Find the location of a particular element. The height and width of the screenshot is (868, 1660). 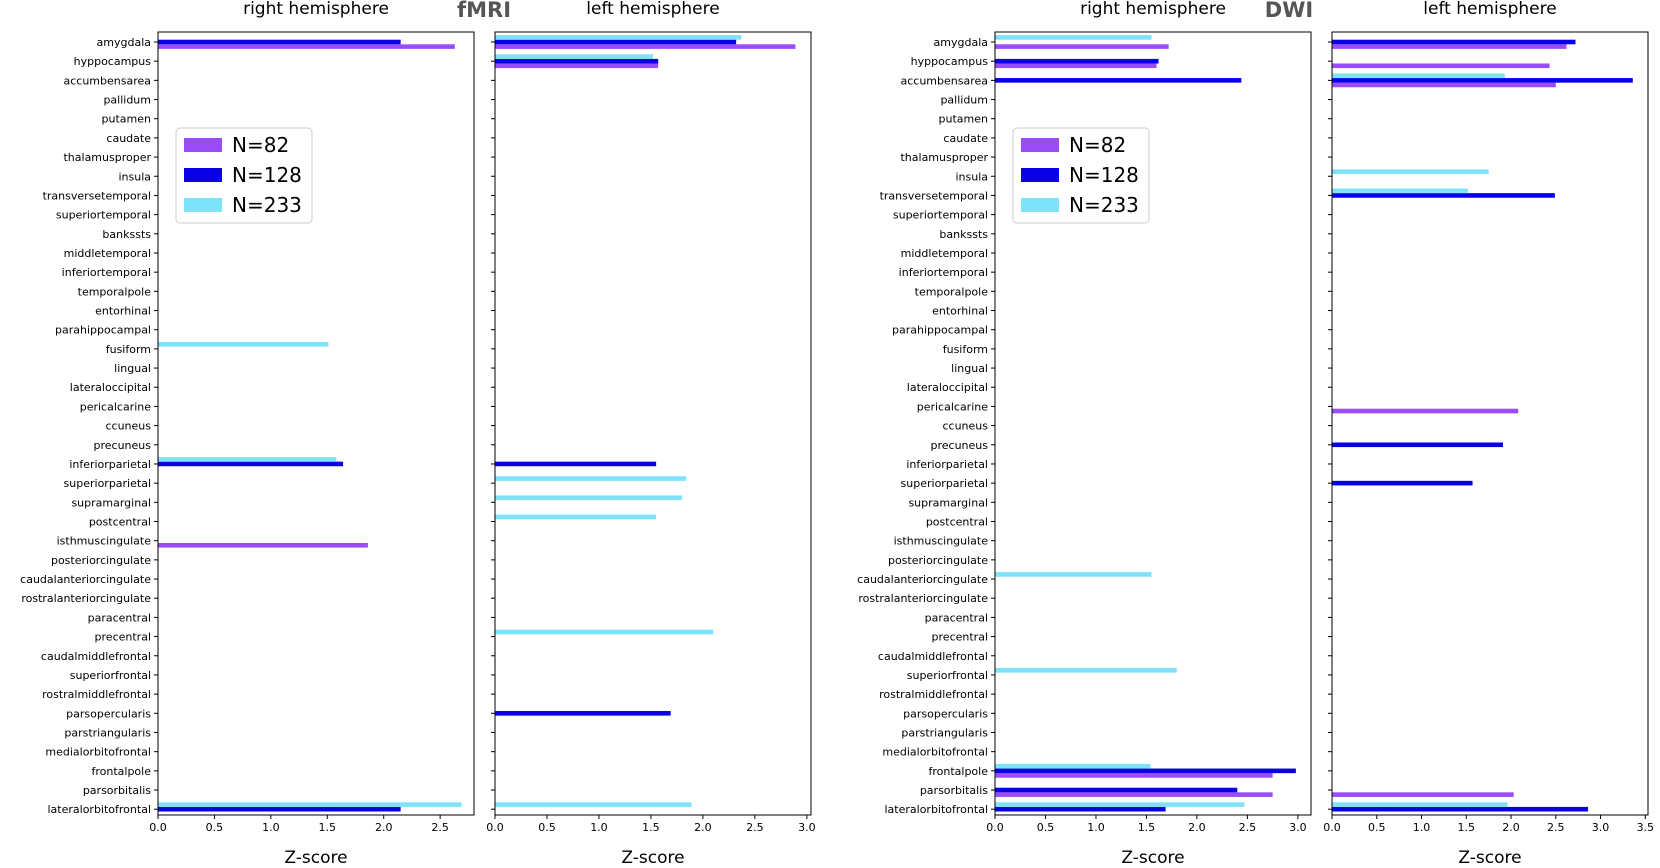

panel-title: left hemisphere is located at coordinates (1489, 9).